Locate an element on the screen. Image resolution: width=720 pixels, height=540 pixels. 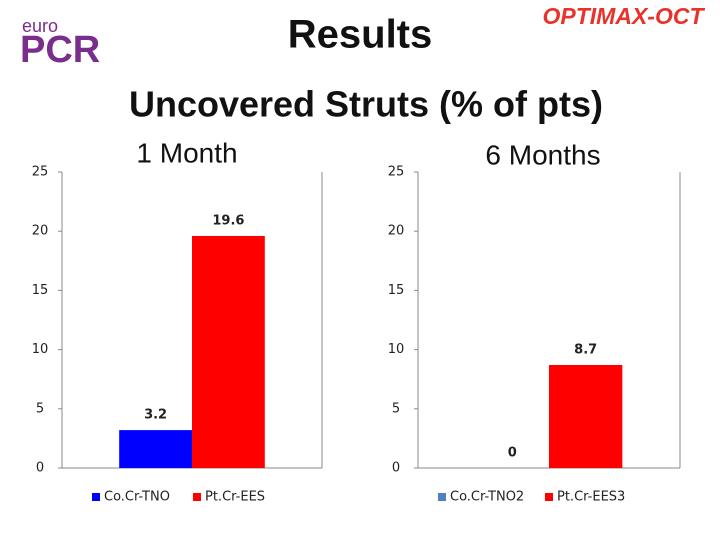
data-label: 8.7 is located at coordinates (585, 349).